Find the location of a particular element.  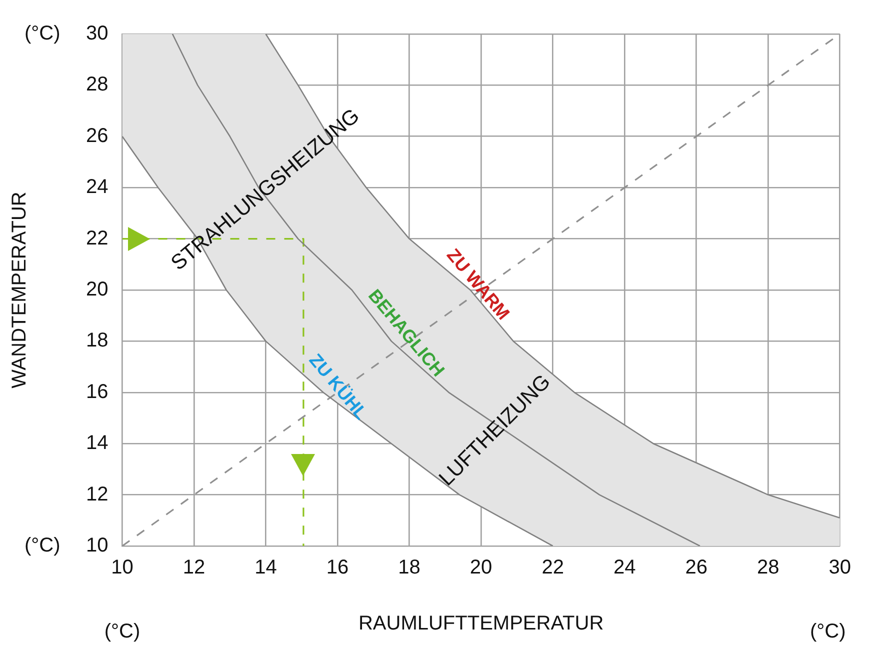

x-tick-label: 24 is located at coordinates (624, 567).